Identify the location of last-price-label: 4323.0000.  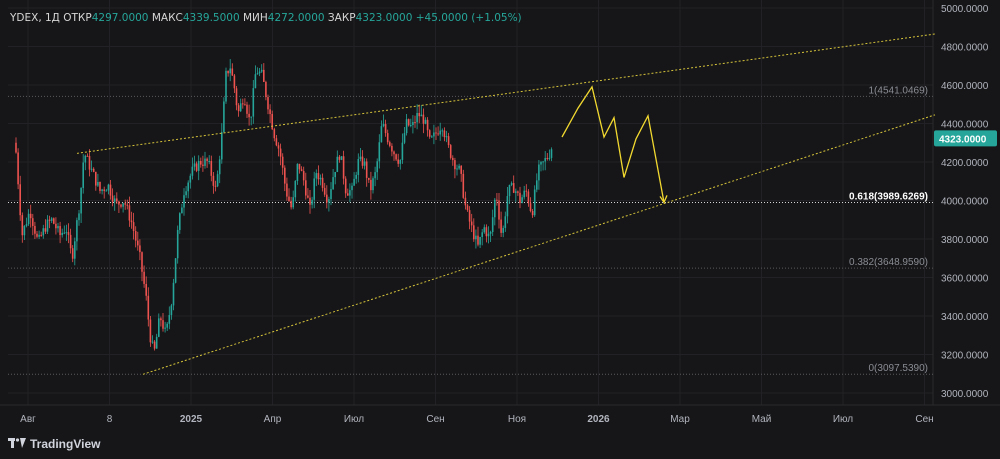
(963, 139).